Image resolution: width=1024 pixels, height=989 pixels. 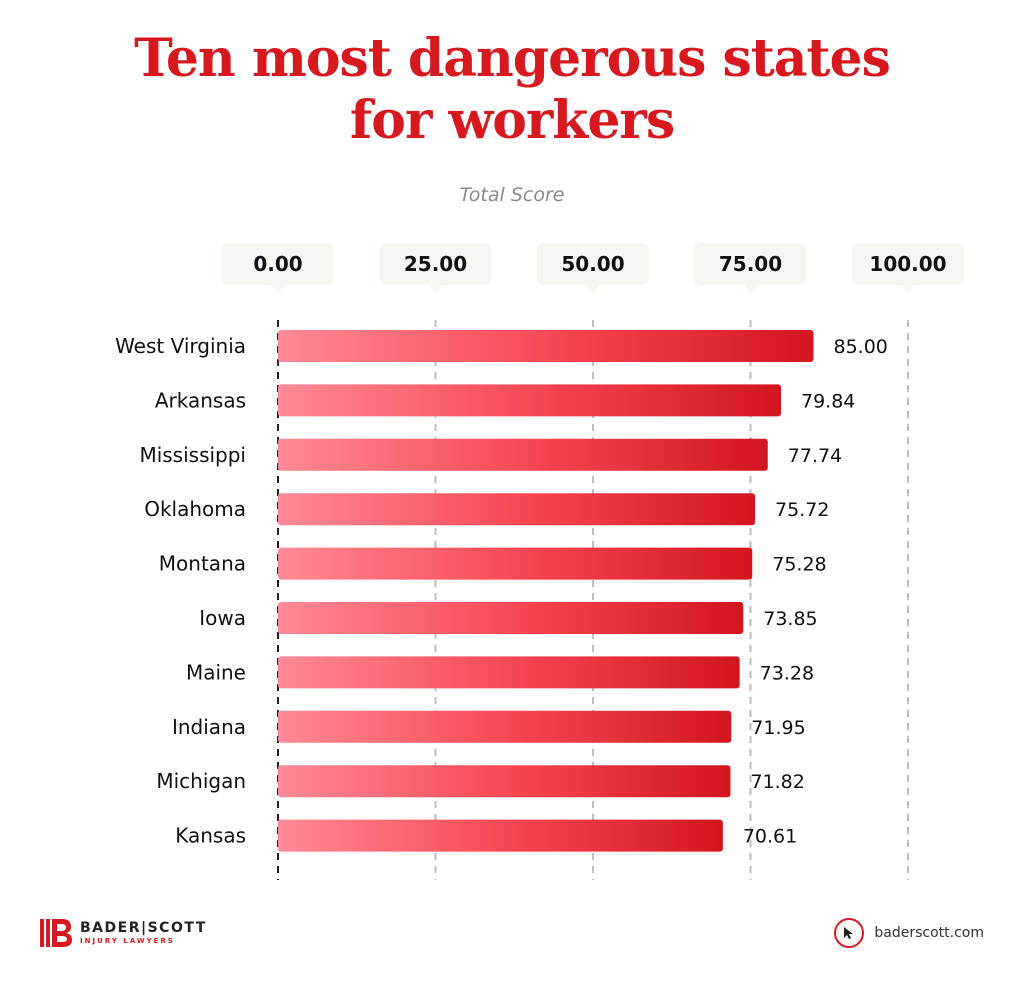 I want to click on data-label: 71.82, so click(x=777, y=782).